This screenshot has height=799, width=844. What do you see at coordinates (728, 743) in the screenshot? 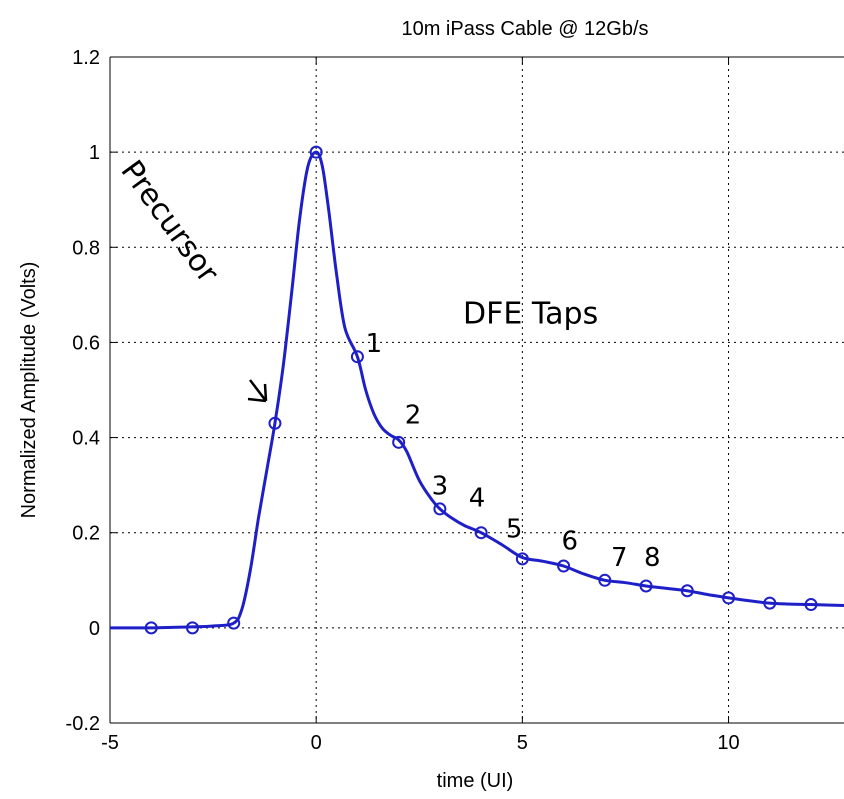
I see `x-tick-label: 10` at bounding box center [728, 743].